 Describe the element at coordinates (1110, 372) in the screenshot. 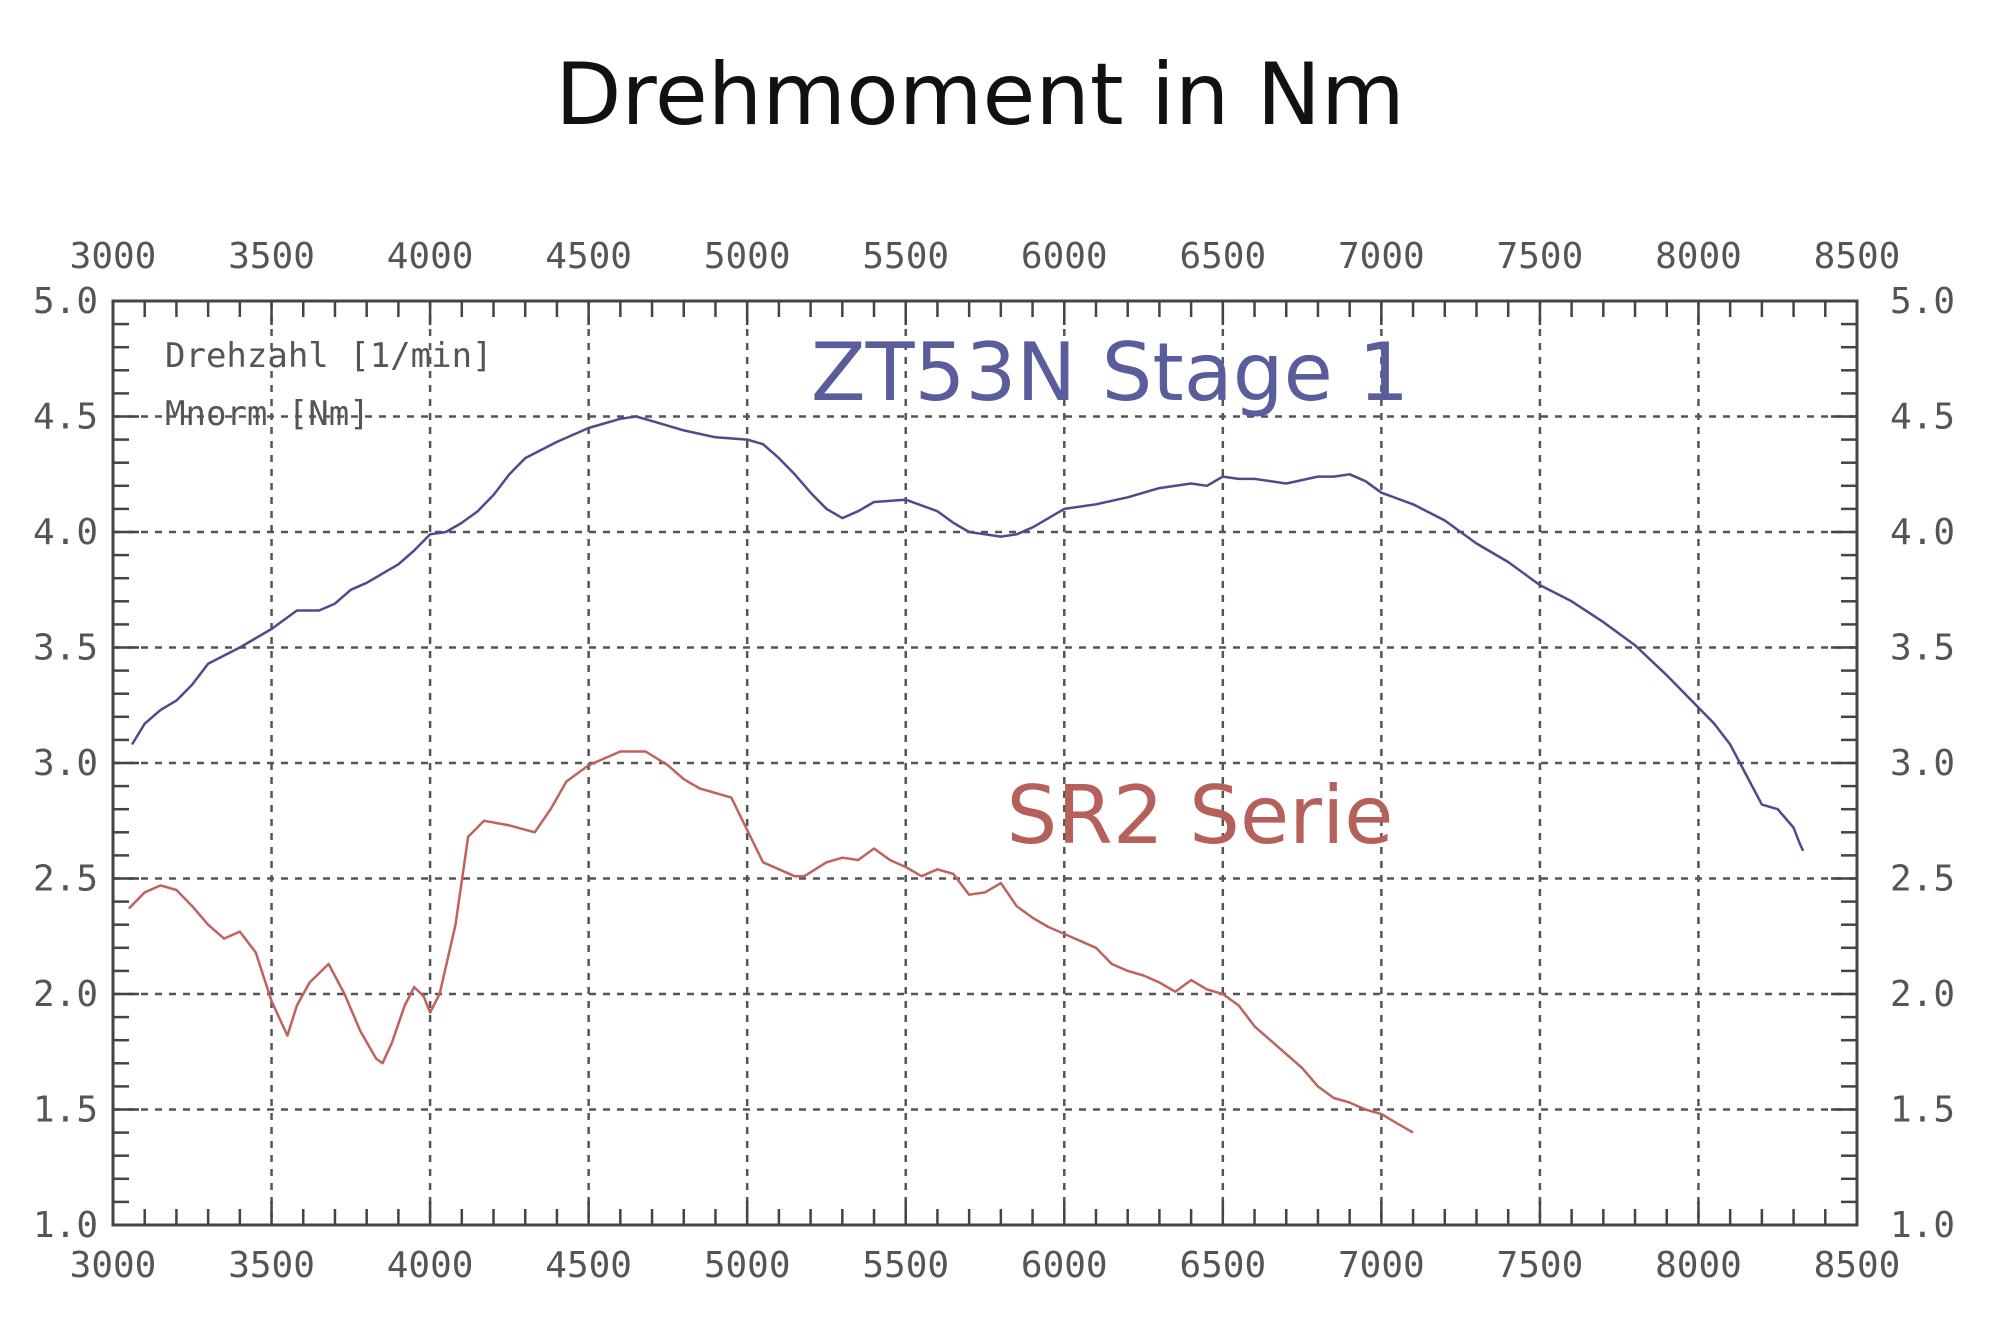

I see `series-label-zt53n-stage-1: ZT53N Stage 1` at that location.